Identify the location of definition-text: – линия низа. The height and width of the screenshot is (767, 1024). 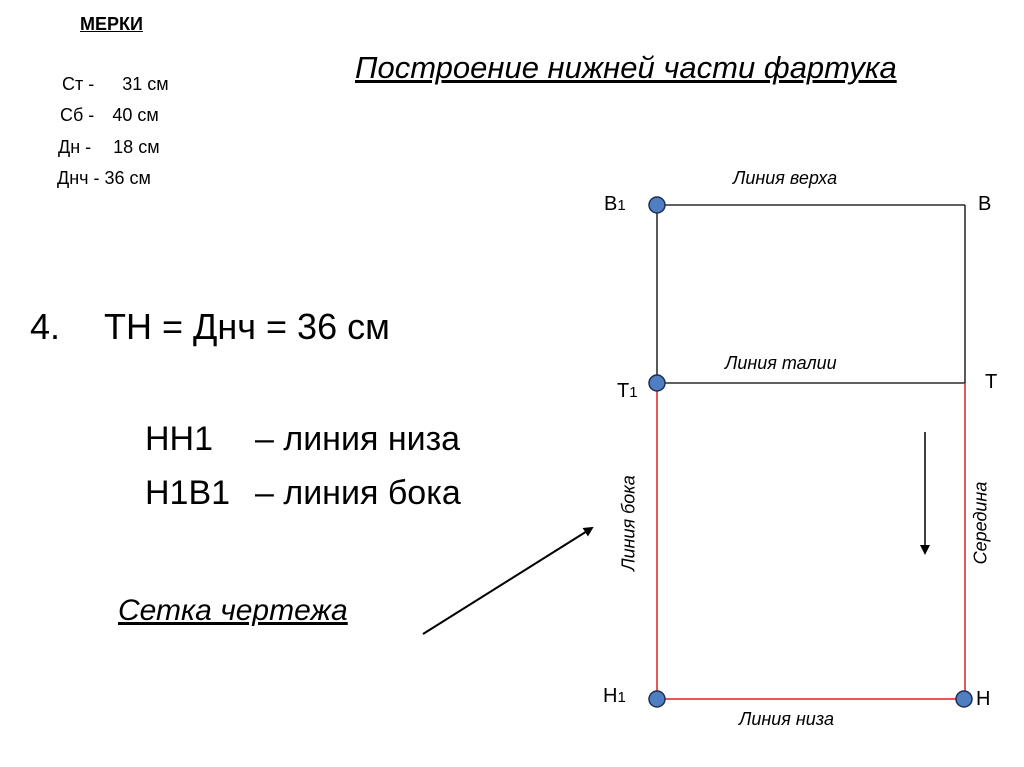
(358, 439).